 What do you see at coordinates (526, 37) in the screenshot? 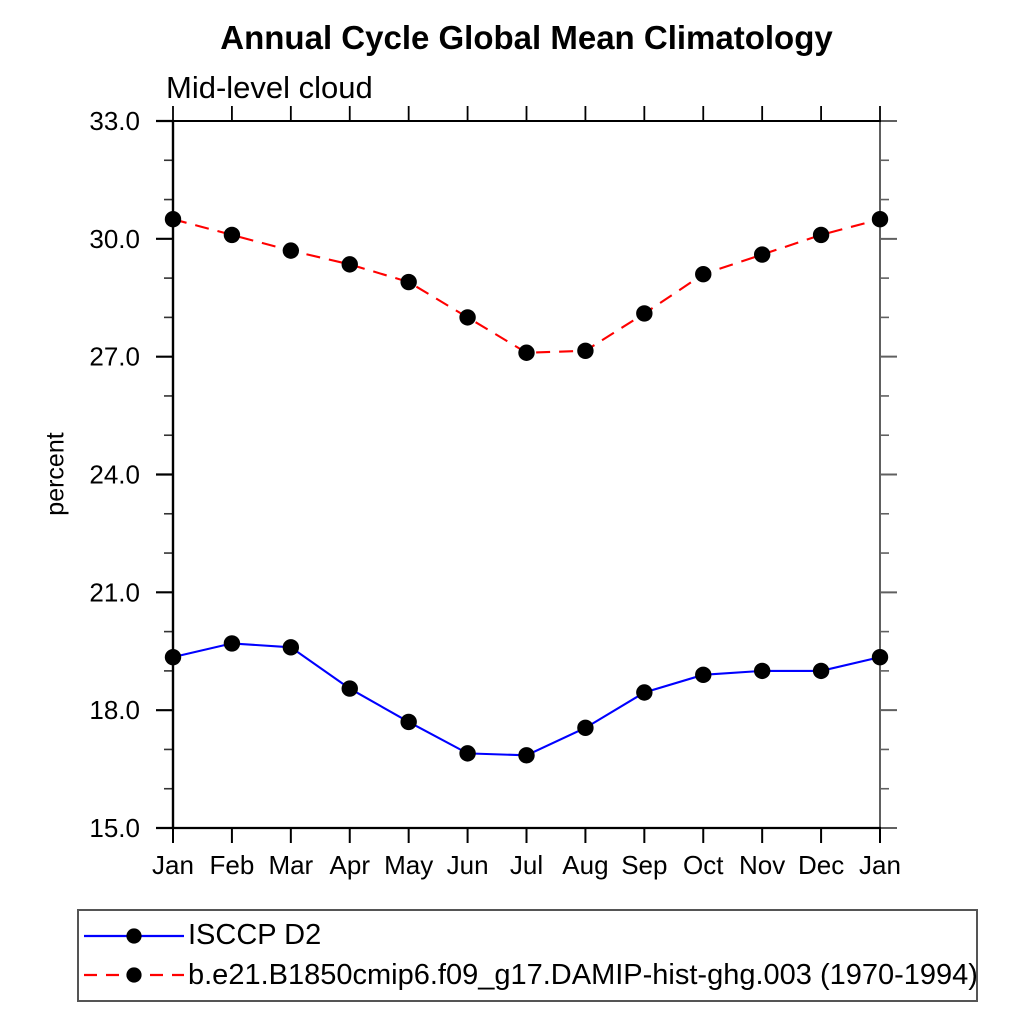
I see `chart-title: Annual Cycle Global Mean Climatology` at bounding box center [526, 37].